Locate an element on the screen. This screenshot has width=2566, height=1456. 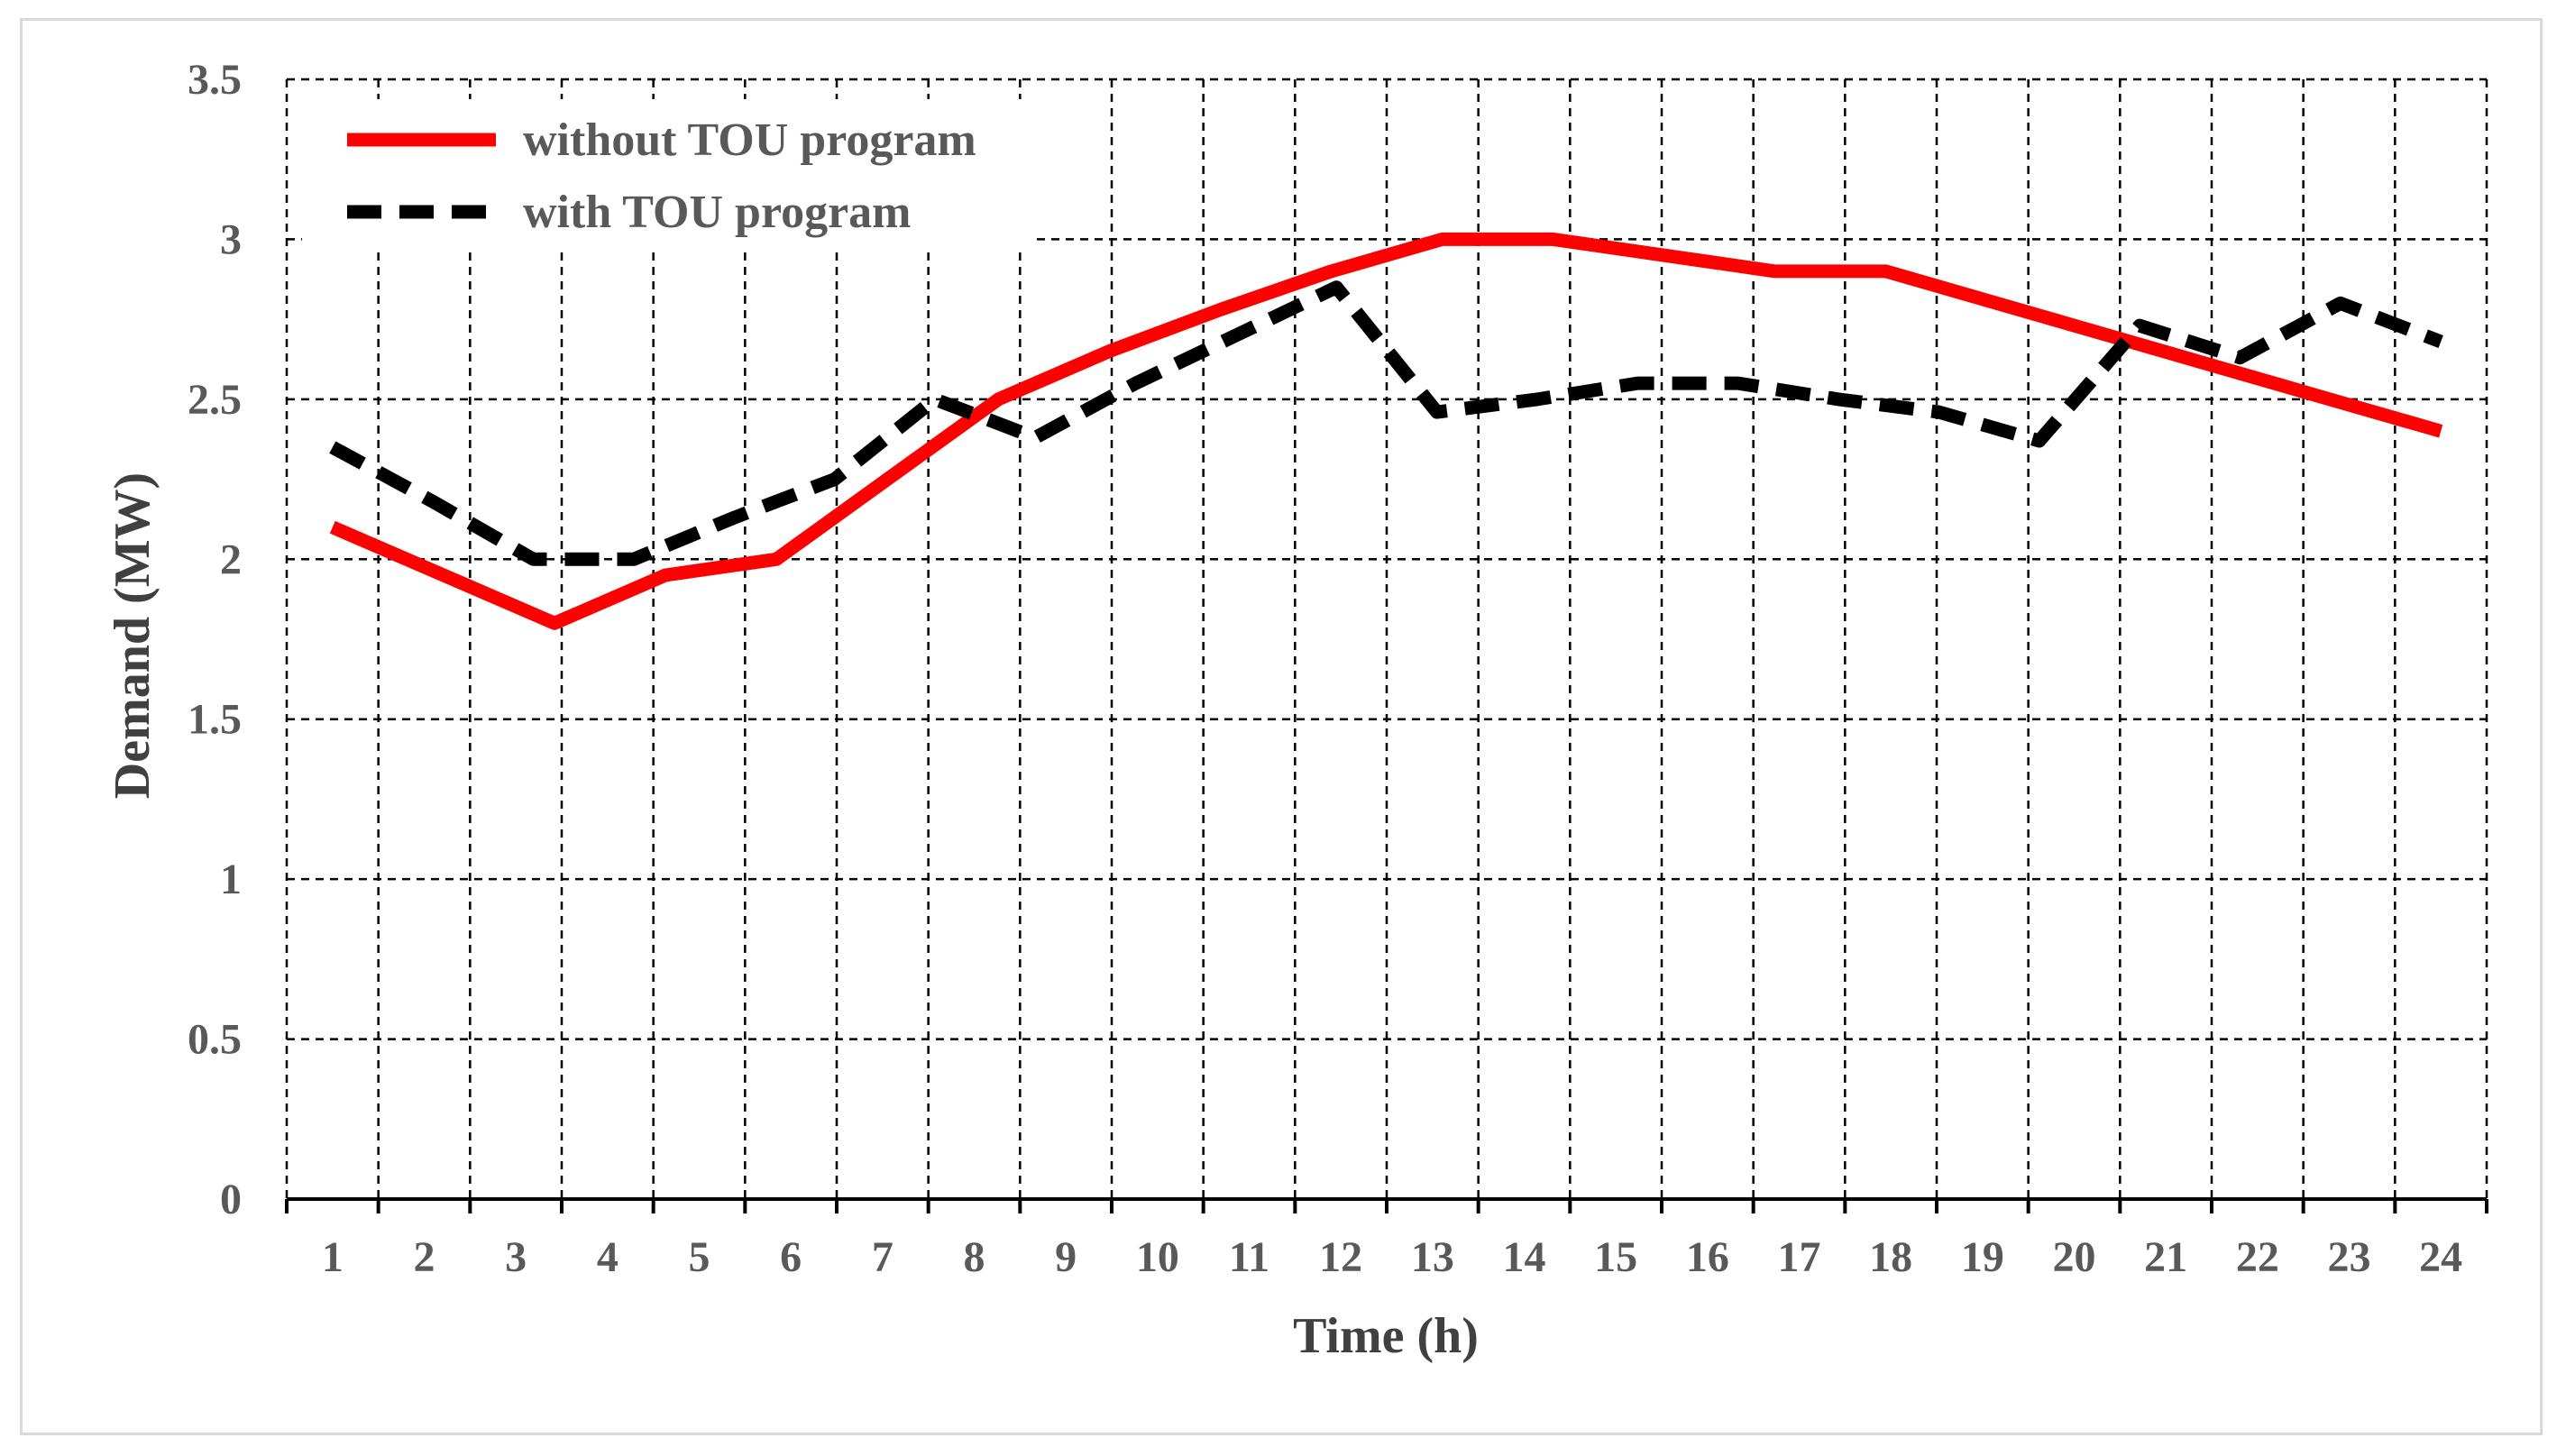
x-axis-title: Time (h) is located at coordinates (1386, 1336).